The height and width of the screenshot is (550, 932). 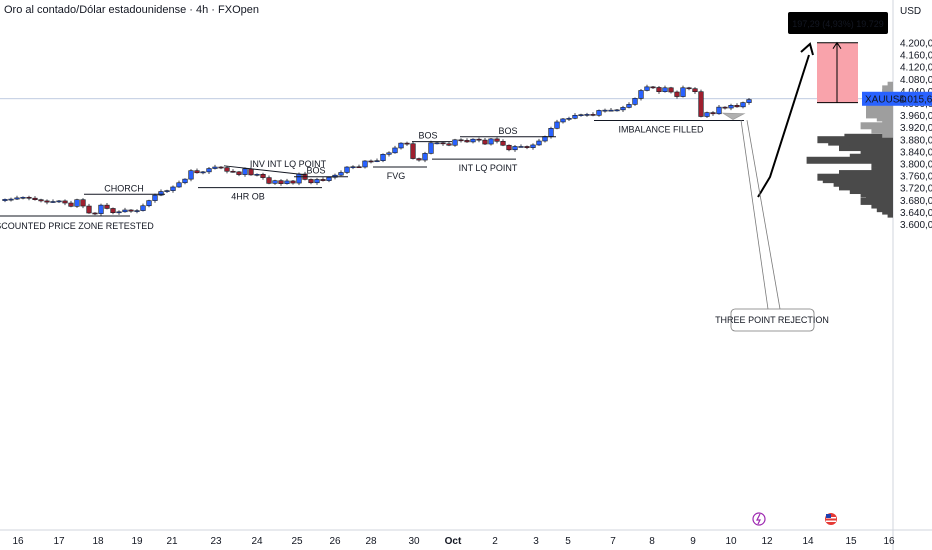 What do you see at coordinates (759, 519) in the screenshot?
I see `earnings-event-icon` at bounding box center [759, 519].